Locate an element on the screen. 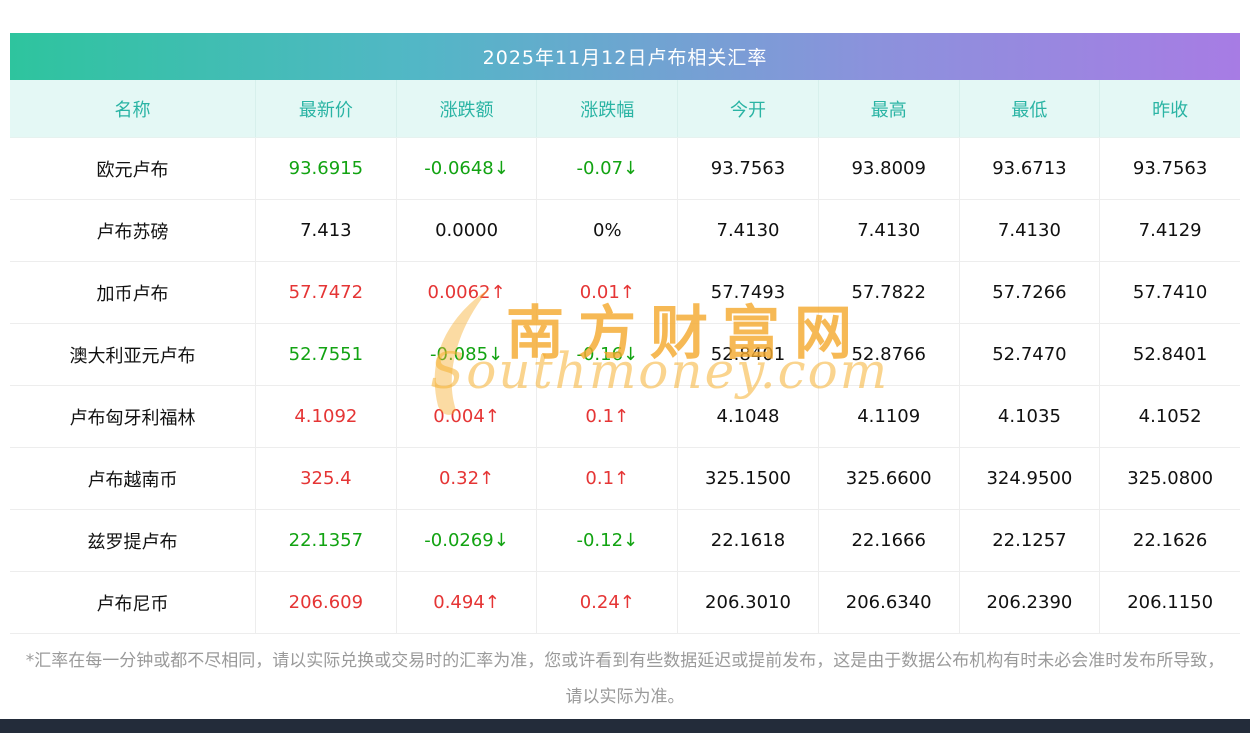  open-cell: 93.7563 is located at coordinates (747, 168).